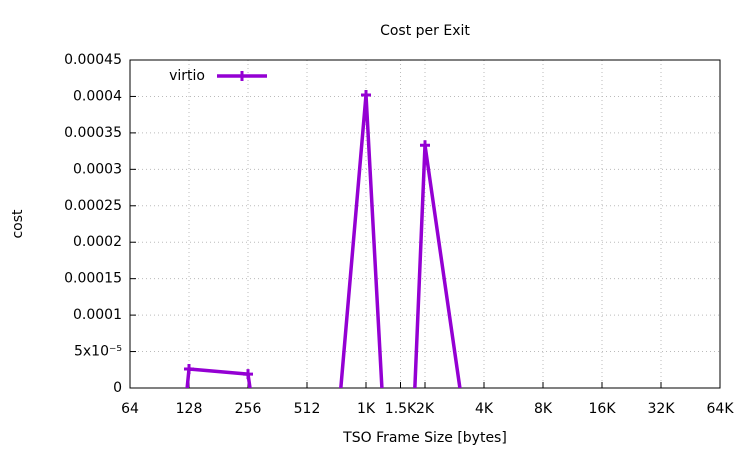 Image resolution: width=750 pixels, height=454 pixels. What do you see at coordinates (98, 352) in the screenshot?
I see `y-tick-label: 5x10⁻⁵` at bounding box center [98, 352].